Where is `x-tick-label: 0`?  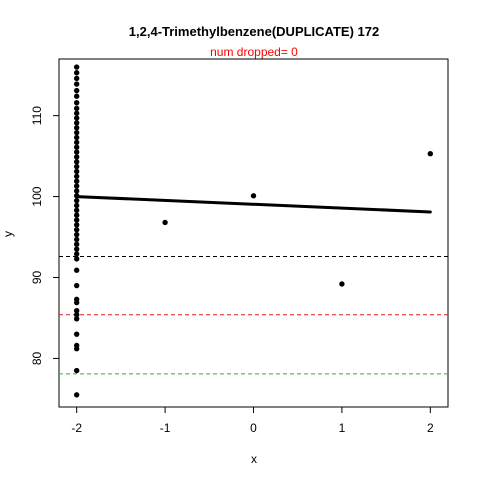
x-tick-label: 0 is located at coordinates (253, 428).